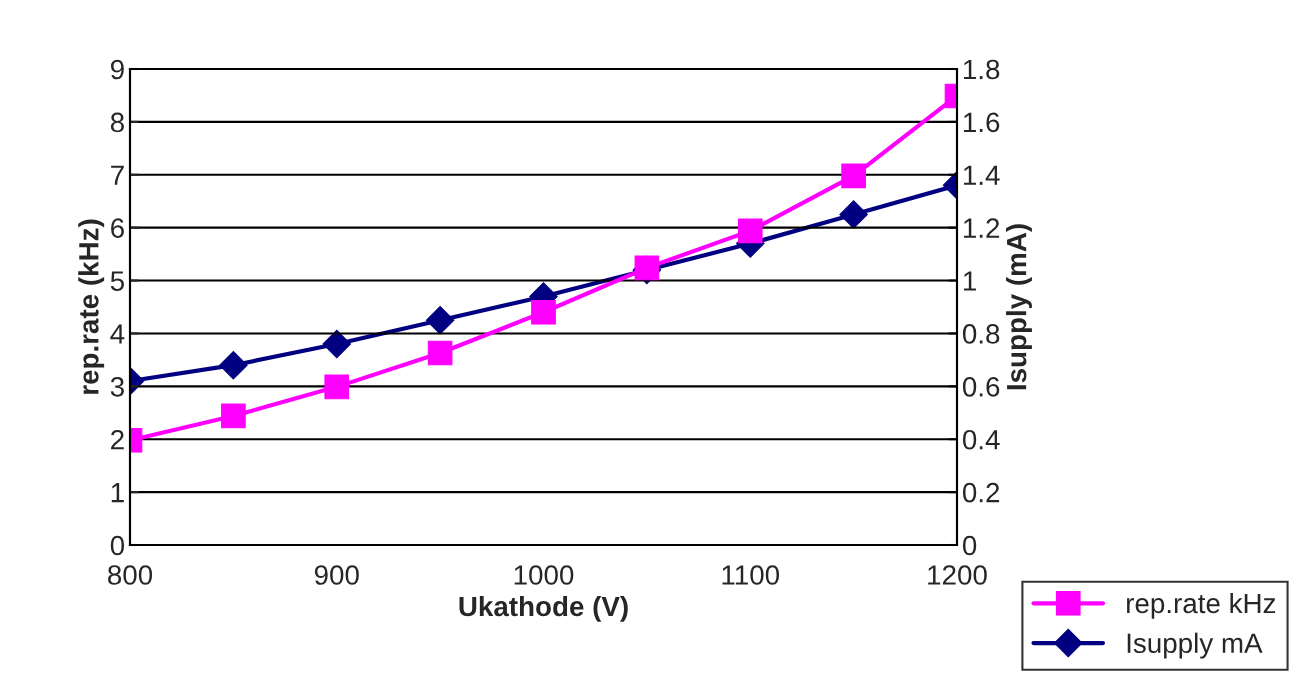  Describe the element at coordinates (117, 281) in the screenshot. I see `y-tick-label: 5` at that location.